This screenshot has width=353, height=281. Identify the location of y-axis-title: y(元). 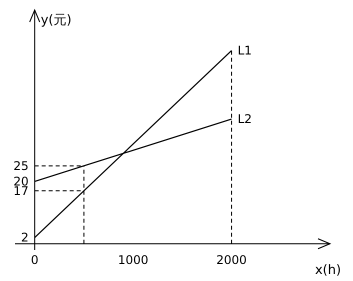
(56, 20).